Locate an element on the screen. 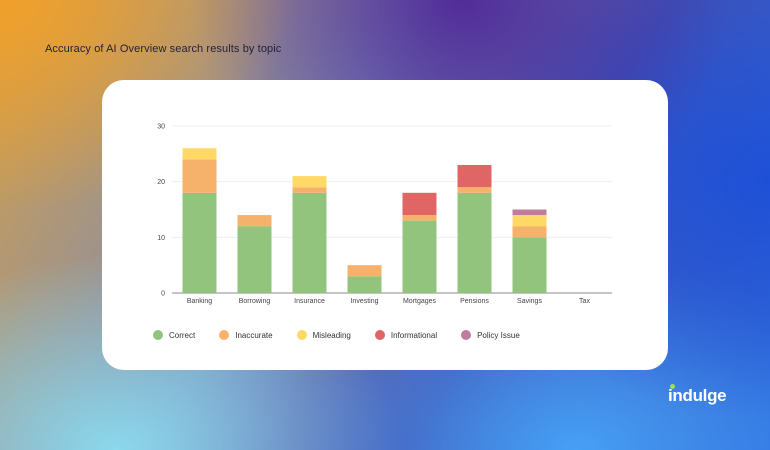 The height and width of the screenshot is (450, 770). legend-item: Policy Issue is located at coordinates (490, 335).